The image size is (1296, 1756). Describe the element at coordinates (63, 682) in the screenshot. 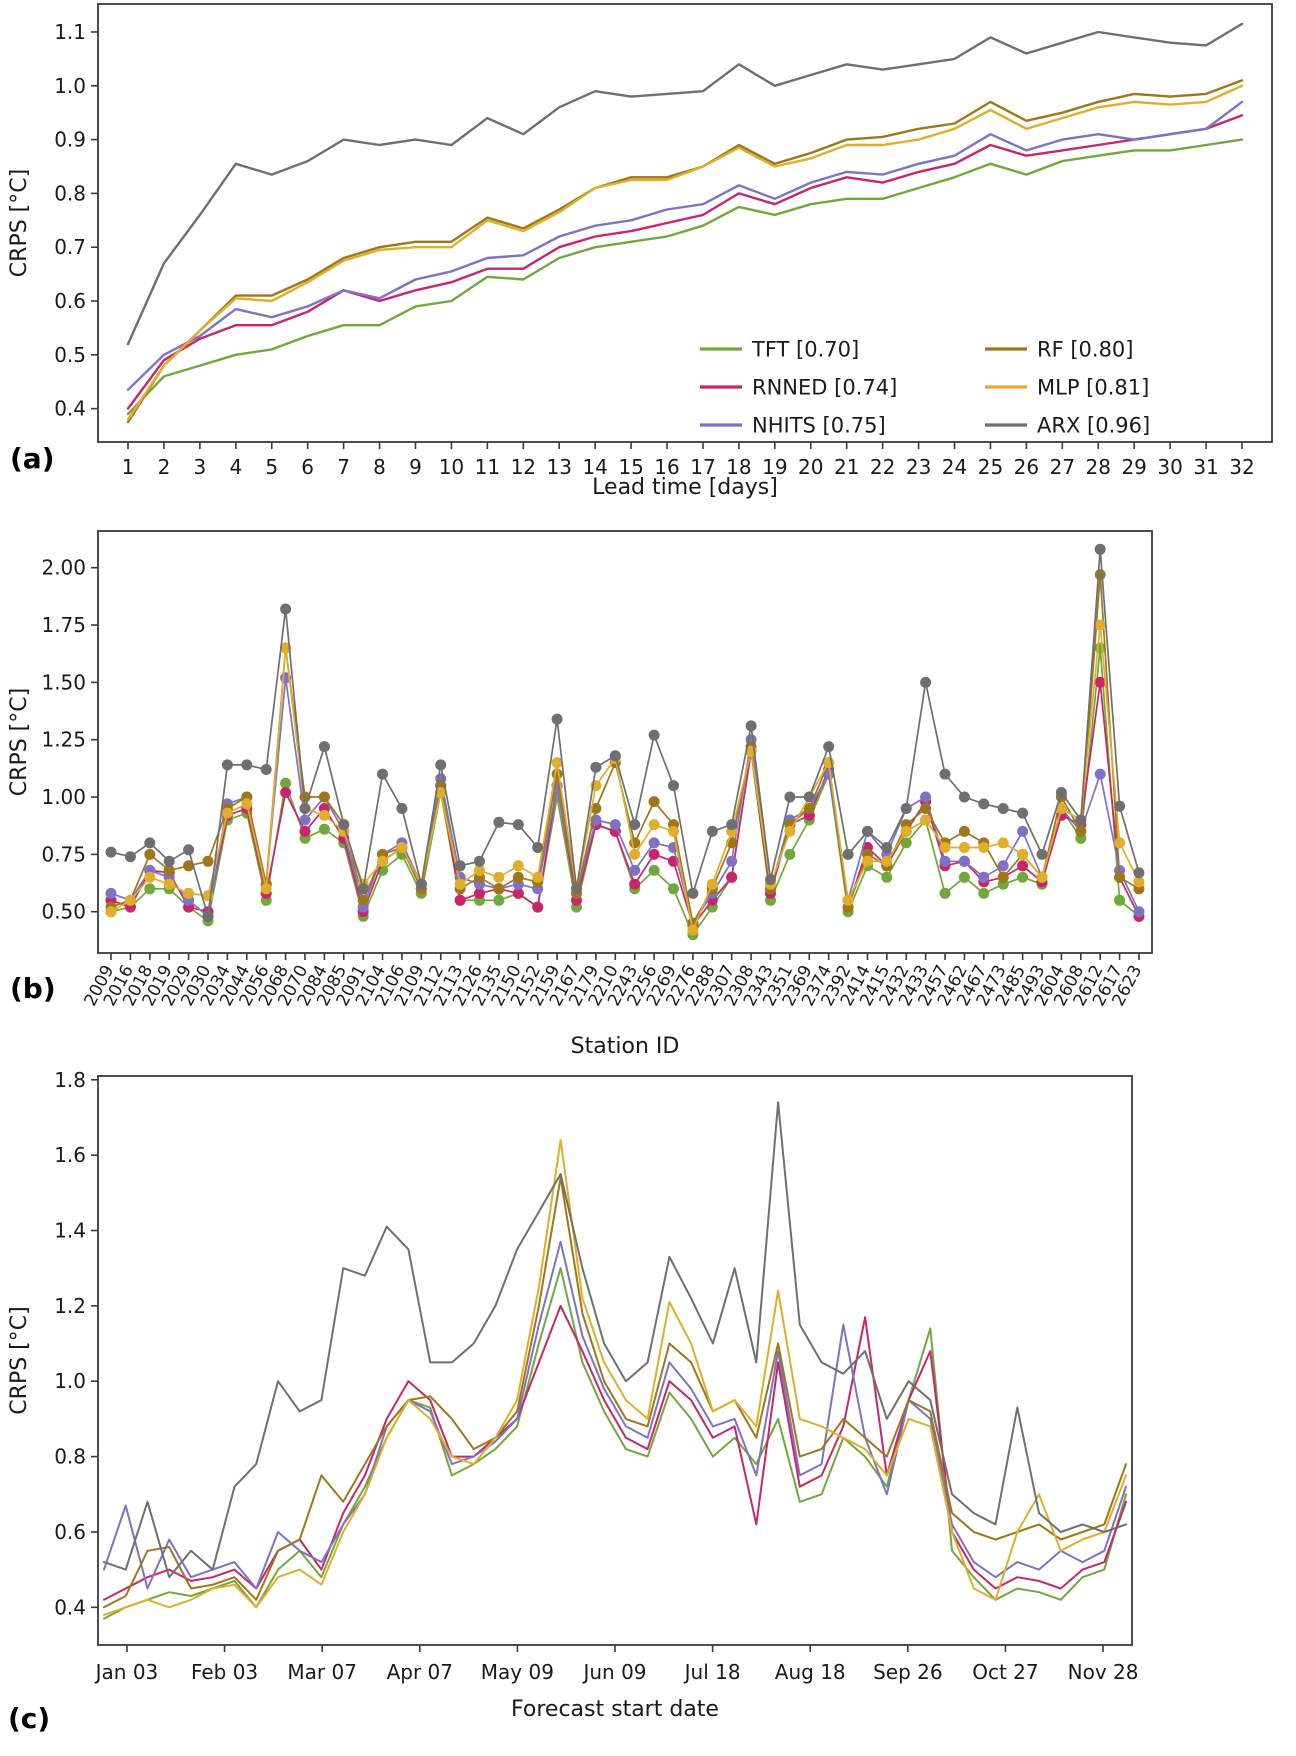

I see `y-tick-label: 1.50` at that location.